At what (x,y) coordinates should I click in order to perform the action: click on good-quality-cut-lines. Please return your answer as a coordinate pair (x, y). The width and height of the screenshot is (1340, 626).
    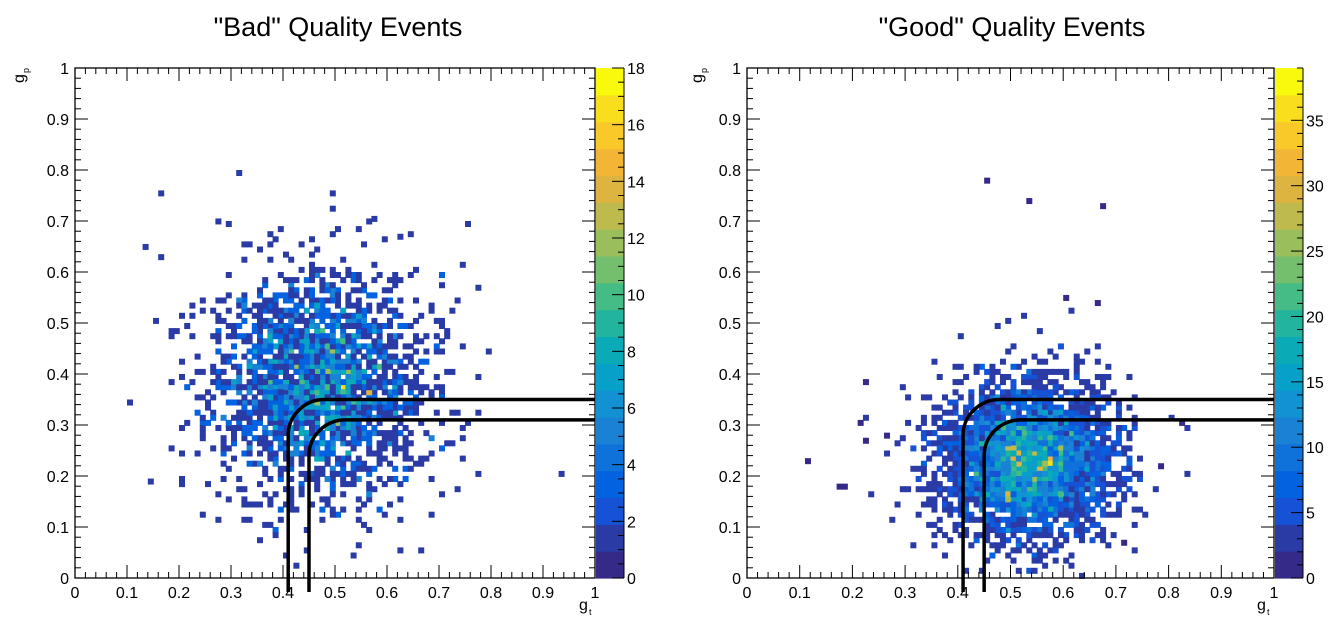
    Looking at the image, I should click on (1117, 494).